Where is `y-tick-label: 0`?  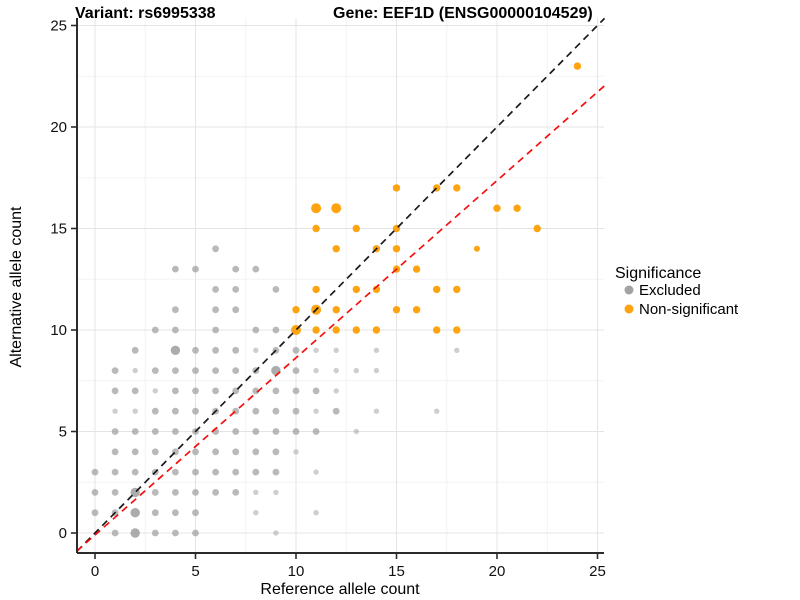
y-tick-label: 0 is located at coordinates (63, 533).